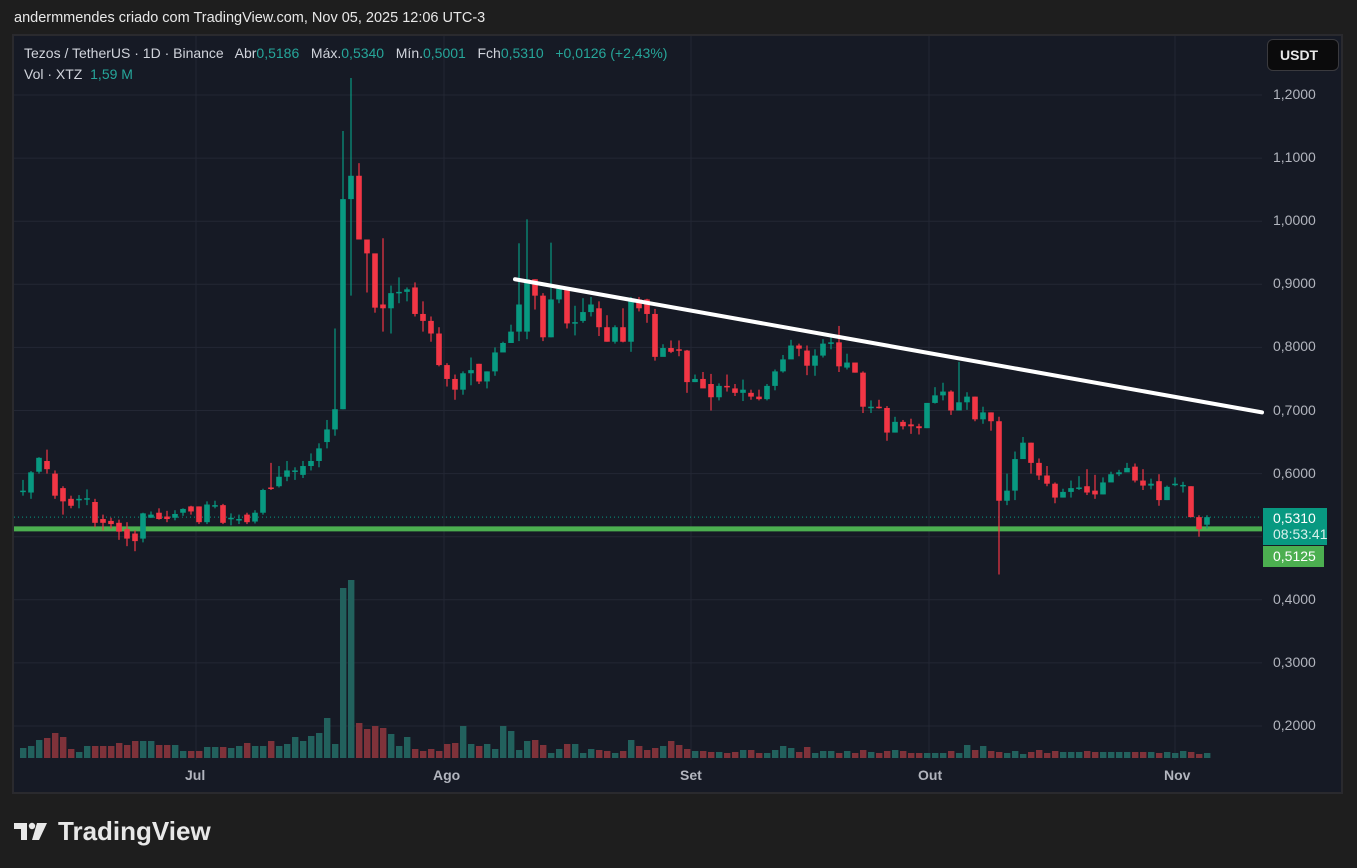 The width and height of the screenshot is (1357, 868). What do you see at coordinates (245, 53) in the screenshot?
I see `open-label: Abr` at bounding box center [245, 53].